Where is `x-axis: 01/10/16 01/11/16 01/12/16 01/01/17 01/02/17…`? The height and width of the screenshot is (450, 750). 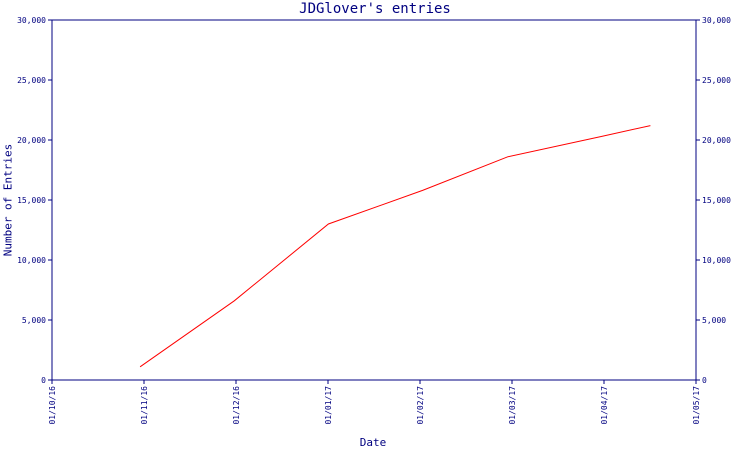
x-axis: 01/10/16 01/11/16 01/12/16 01/01/17 01/02/17… is located at coordinates (374, 402).